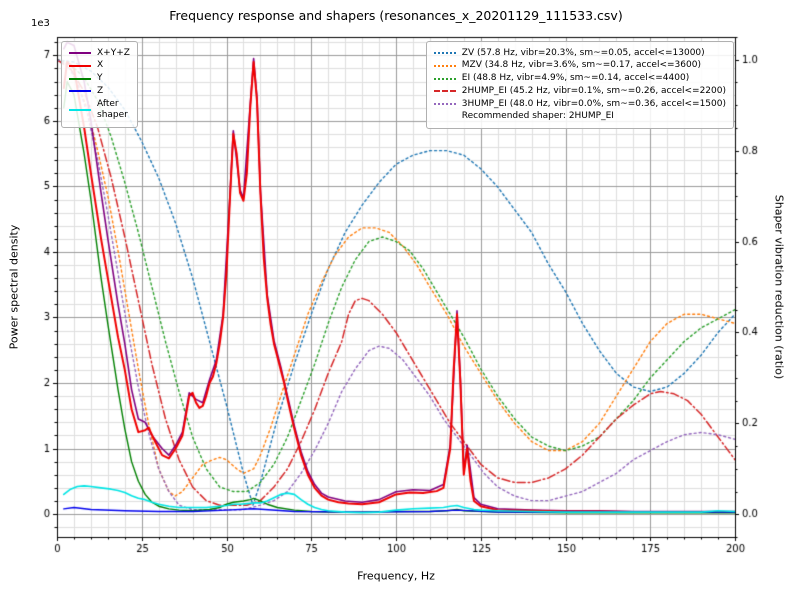 This screenshot has height=600, width=800. I want to click on legend-label: Z, so click(100, 90).